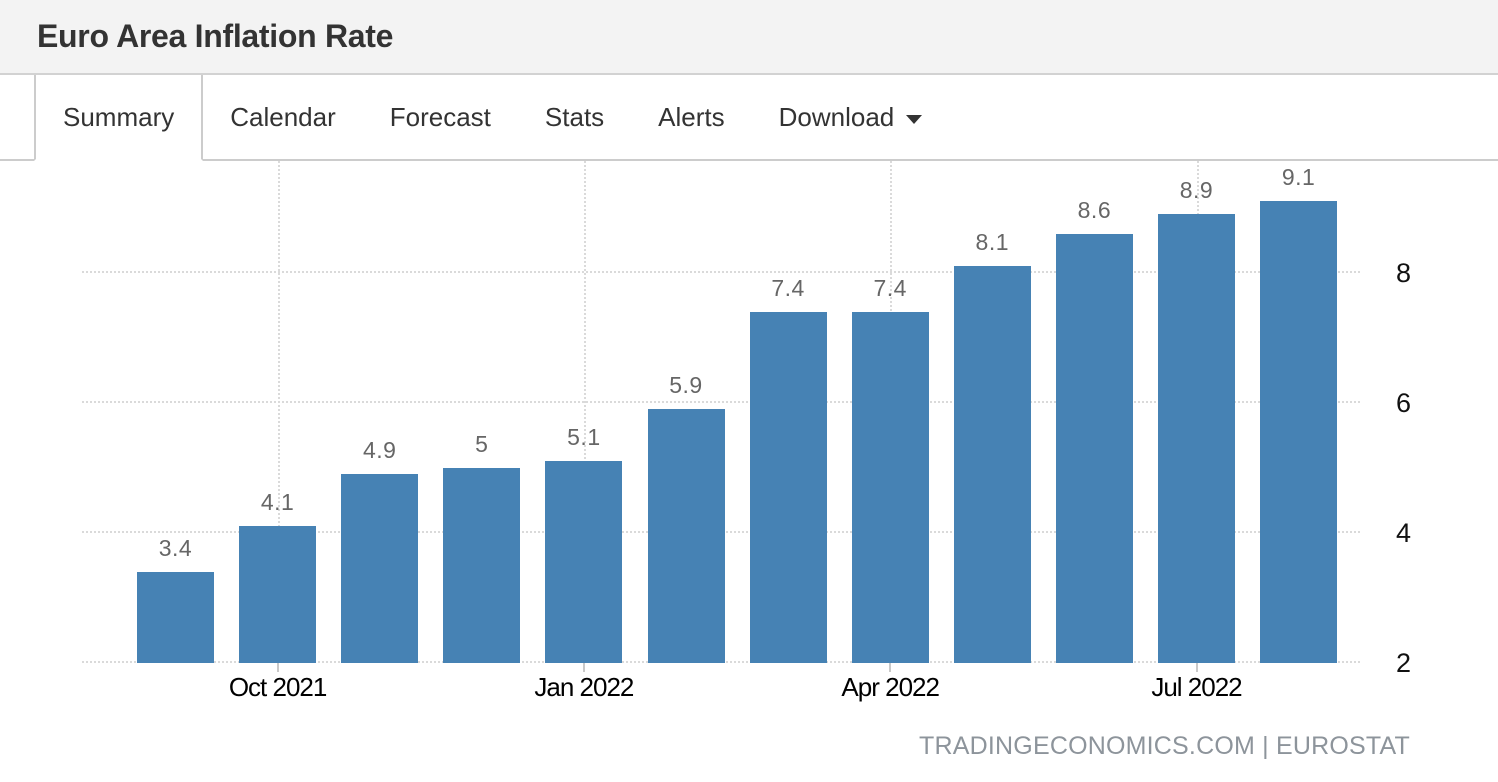 The height and width of the screenshot is (782, 1498). I want to click on chart-attribution: TRADINGECONOMICS.COM | EUROSTAT, so click(1164, 746).